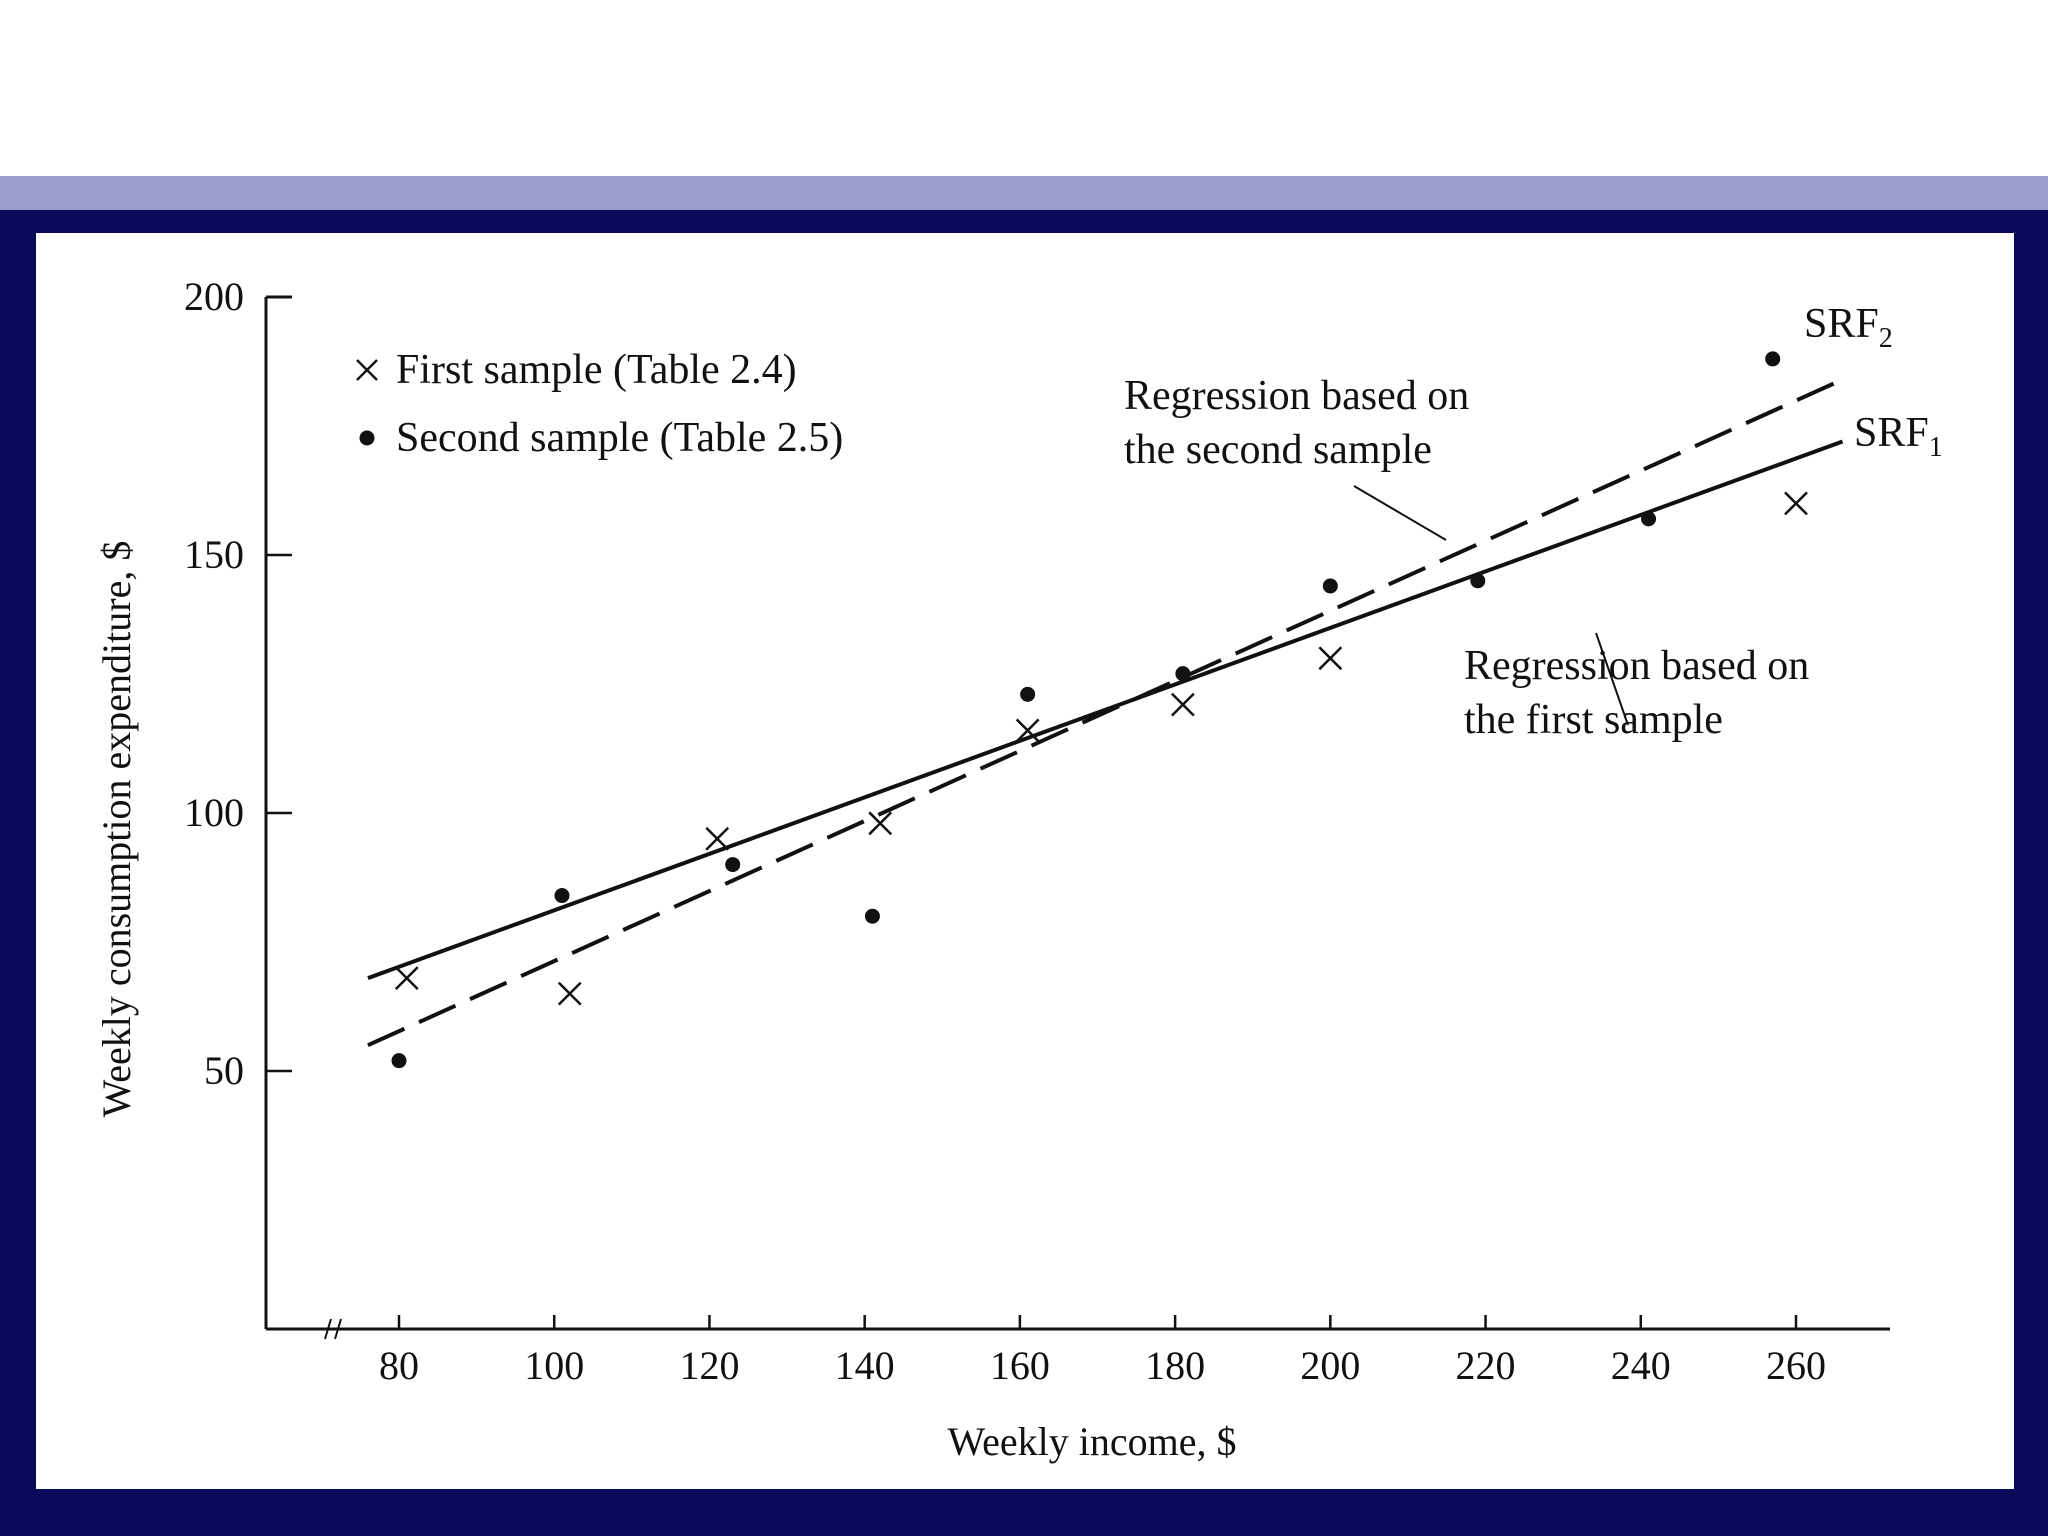  I want to click on x-axis-label: Weekly income, $, so click(1092, 1441).